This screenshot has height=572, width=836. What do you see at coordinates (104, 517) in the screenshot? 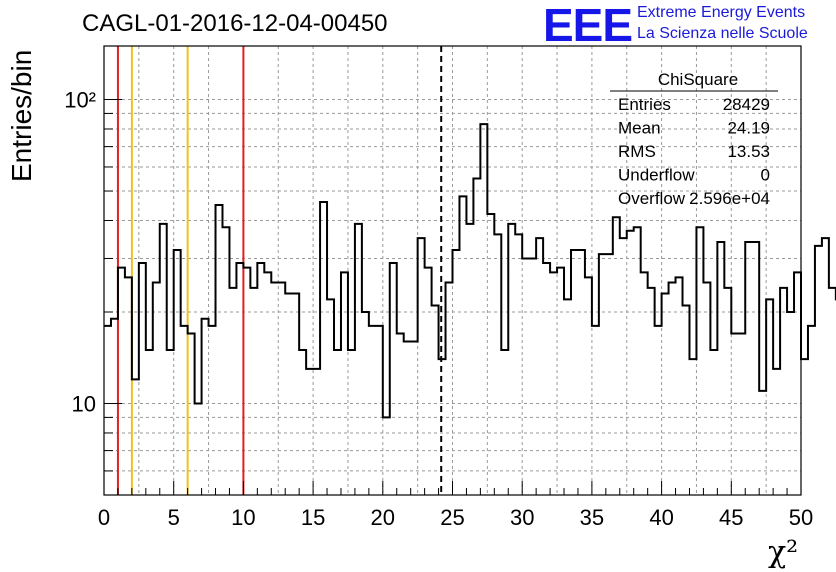
I see `x-tick-label: 0` at bounding box center [104, 517].